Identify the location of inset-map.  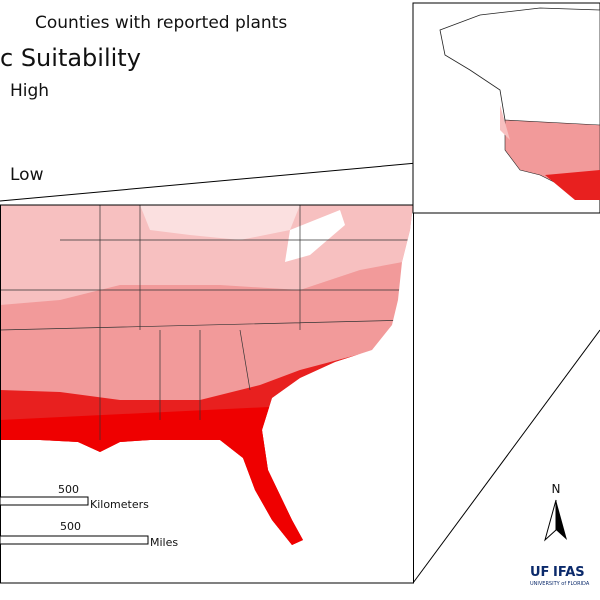
(506, 108).